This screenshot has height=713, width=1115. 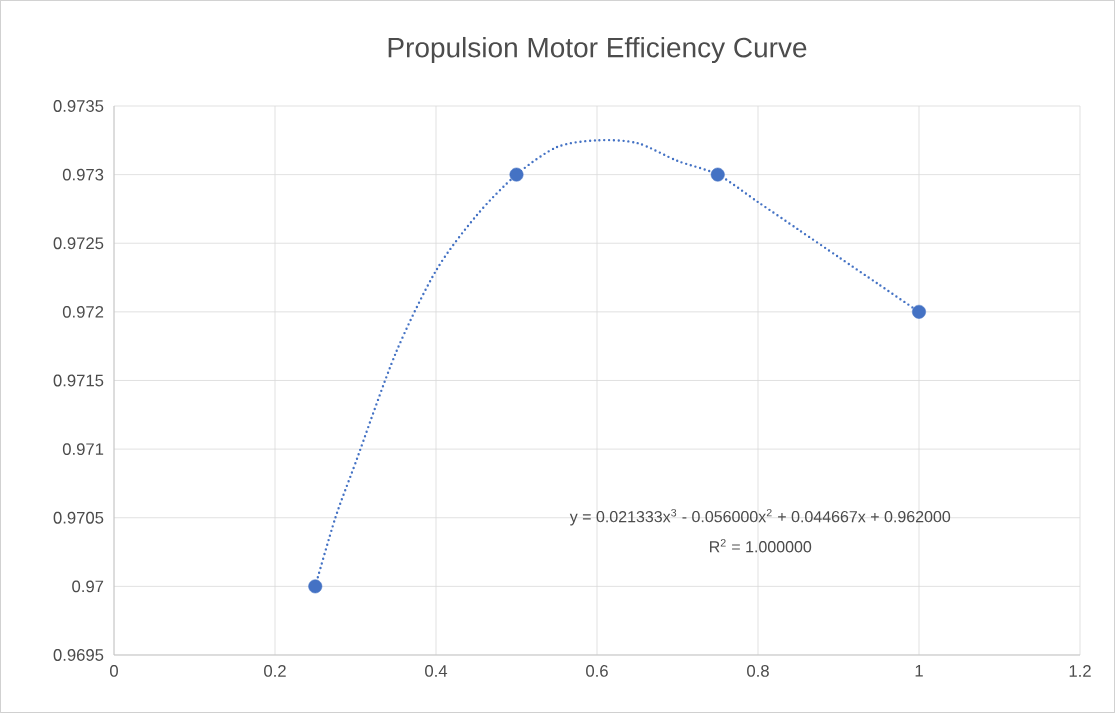 I want to click on x-tick-label: 1.2, so click(x=1080, y=671).